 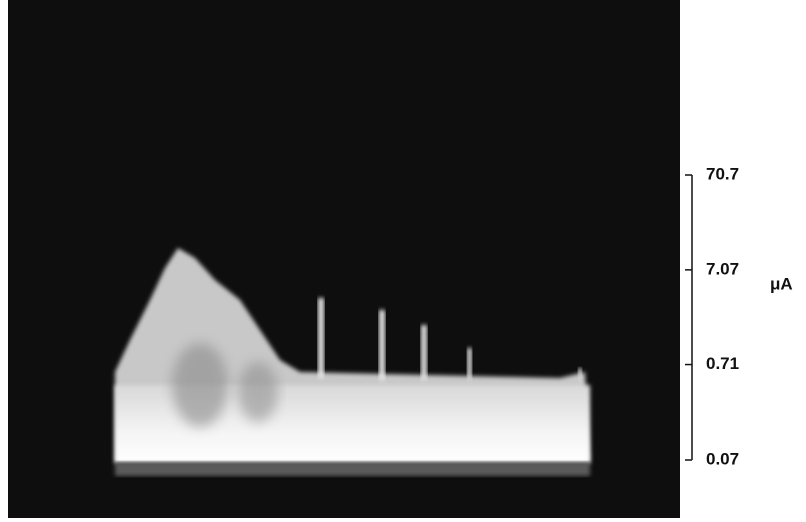 What do you see at coordinates (781, 283) in the screenshot?
I see `y-unit: μA` at bounding box center [781, 283].